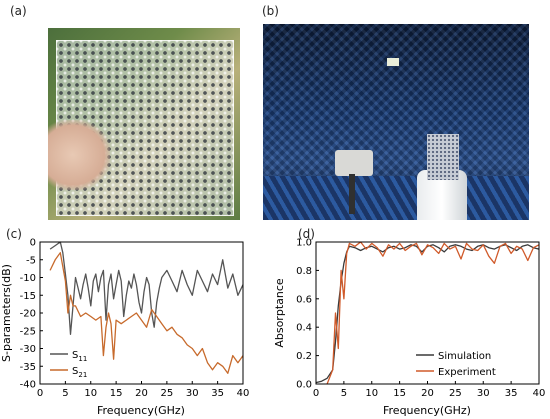 This screenshot has width=550, height=419. Describe the element at coordinates (443, 157) in the screenshot. I see `sample-under-test` at that location.